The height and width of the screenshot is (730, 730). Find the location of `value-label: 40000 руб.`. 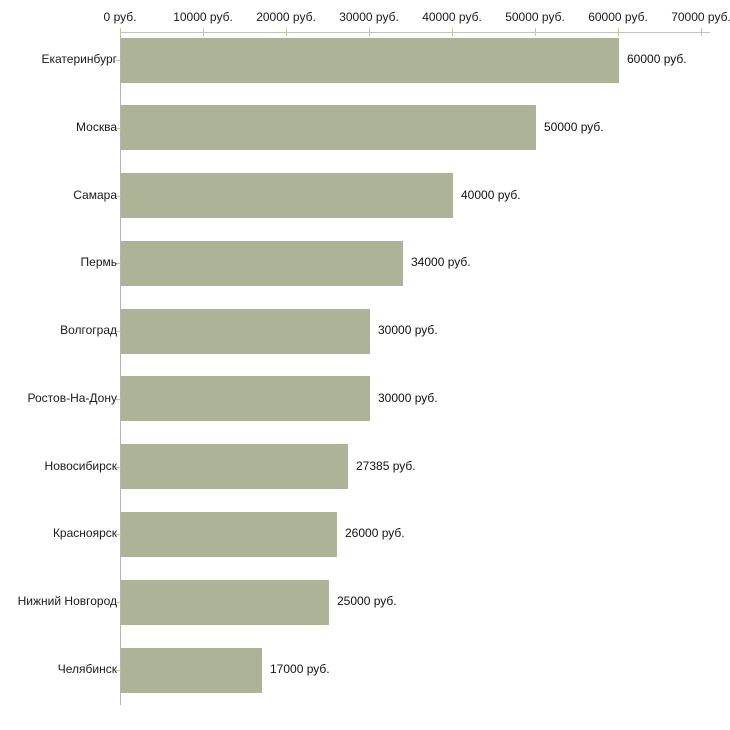

value-label: 40000 руб. is located at coordinates (491, 195).